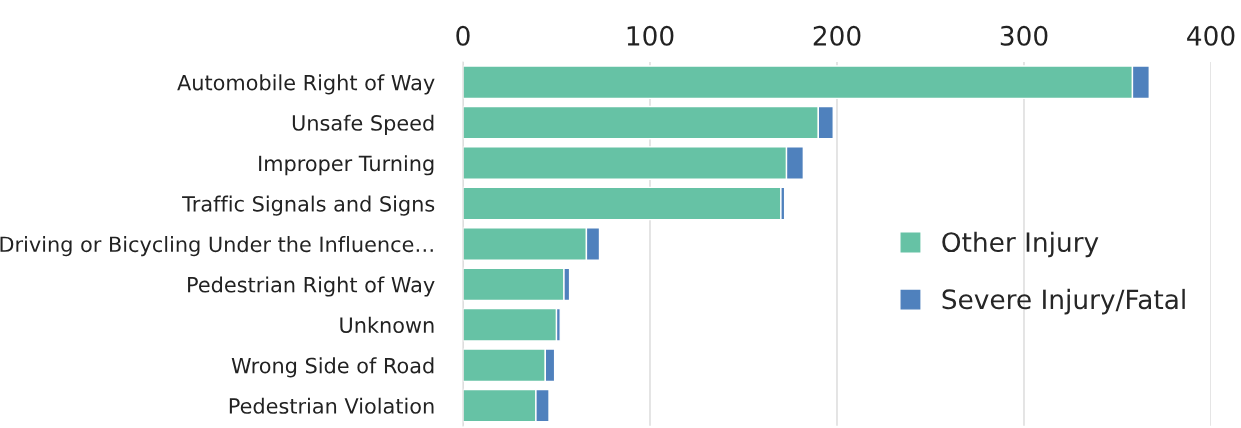 This screenshot has height=428, width=1241. I want to click on x-tick-label: 200, so click(837, 35).